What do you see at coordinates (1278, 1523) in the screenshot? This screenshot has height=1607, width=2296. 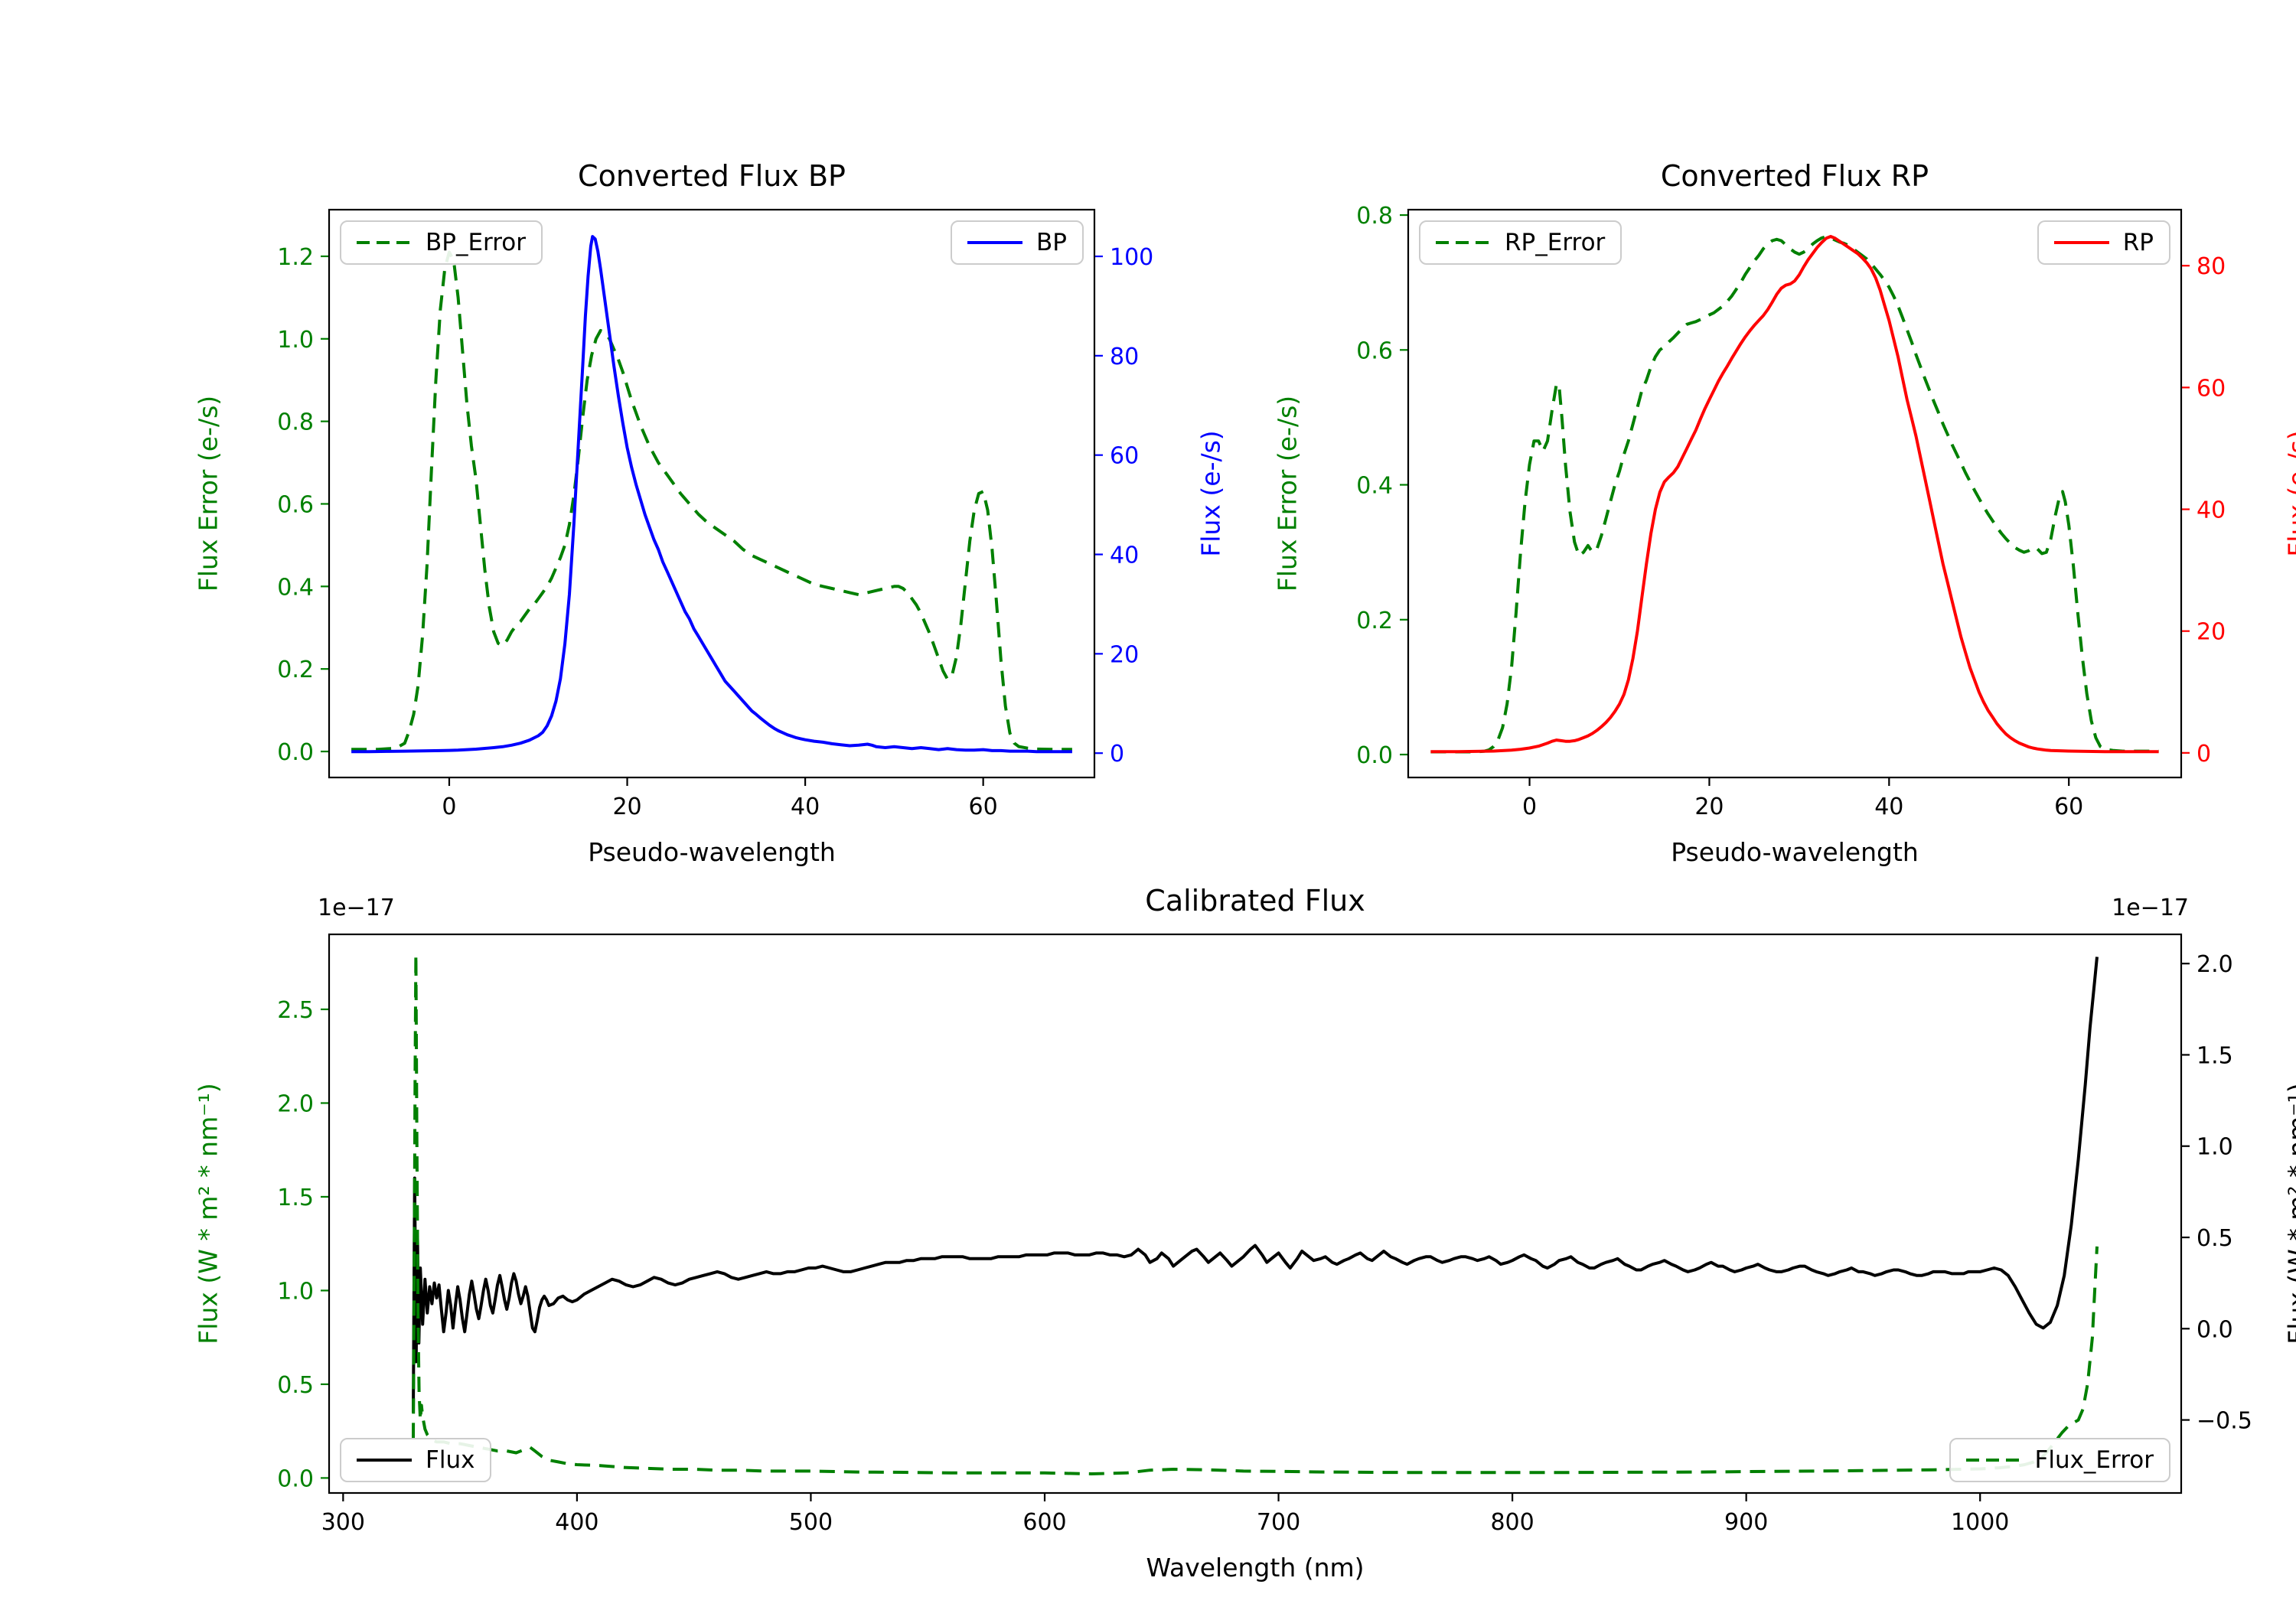 I see `svg-text: 700` at bounding box center [1278, 1523].